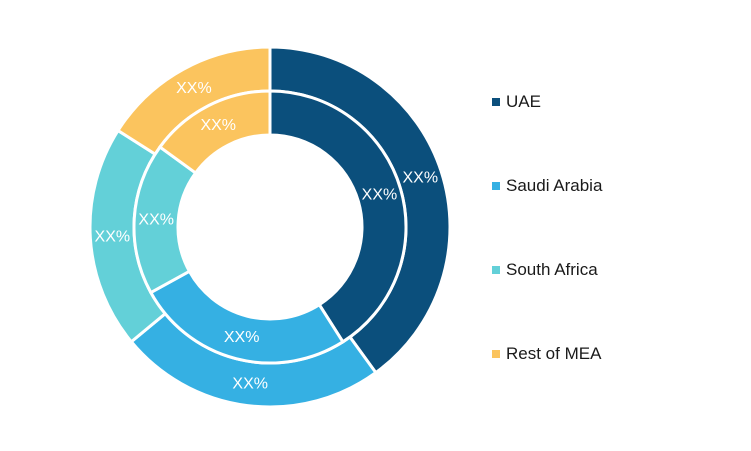 Image resolution: width=751 pixels, height=451 pixels. What do you see at coordinates (496, 270) in the screenshot?
I see `legend-swatch-south-africa` at bounding box center [496, 270].